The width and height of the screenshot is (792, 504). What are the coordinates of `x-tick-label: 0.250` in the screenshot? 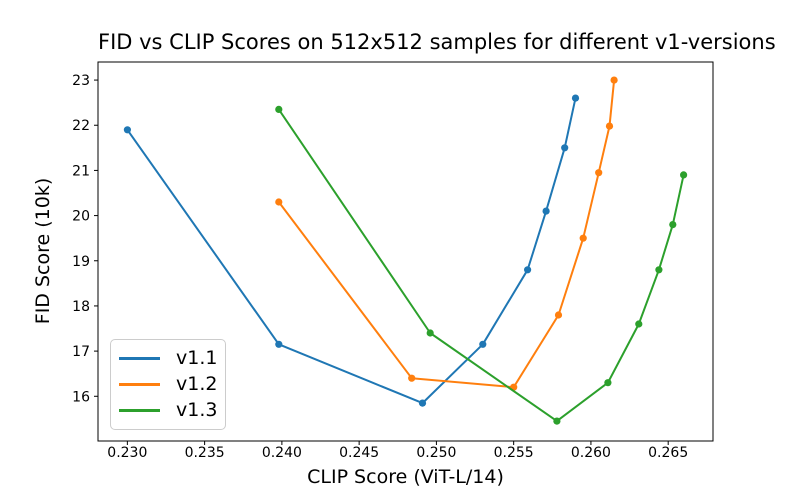 It's located at (436, 453).